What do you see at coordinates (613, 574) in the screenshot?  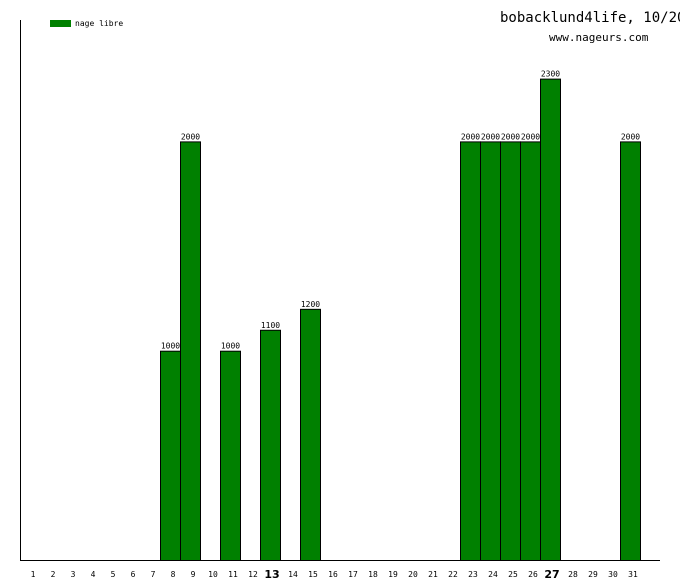 I see `x-tick-label-30: 30` at bounding box center [613, 574].